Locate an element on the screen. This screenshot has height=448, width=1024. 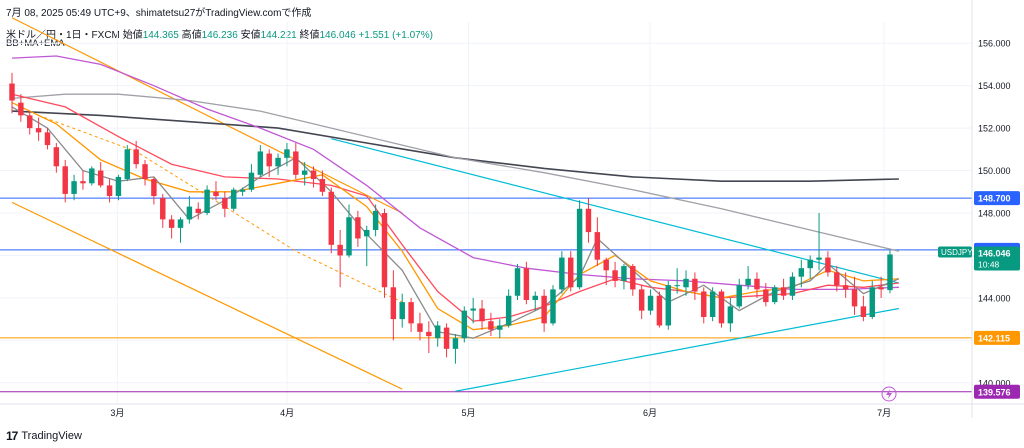
open-label: 始値 is located at coordinates (132, 35).